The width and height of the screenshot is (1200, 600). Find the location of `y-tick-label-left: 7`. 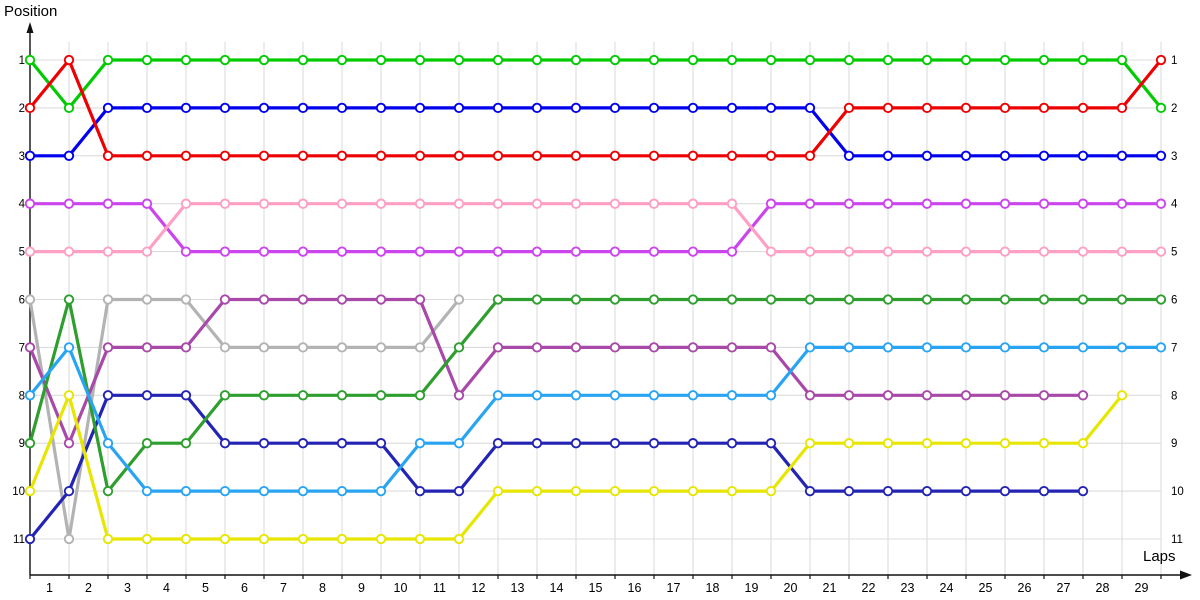

y-tick-label-left: 7 is located at coordinates (22, 348).